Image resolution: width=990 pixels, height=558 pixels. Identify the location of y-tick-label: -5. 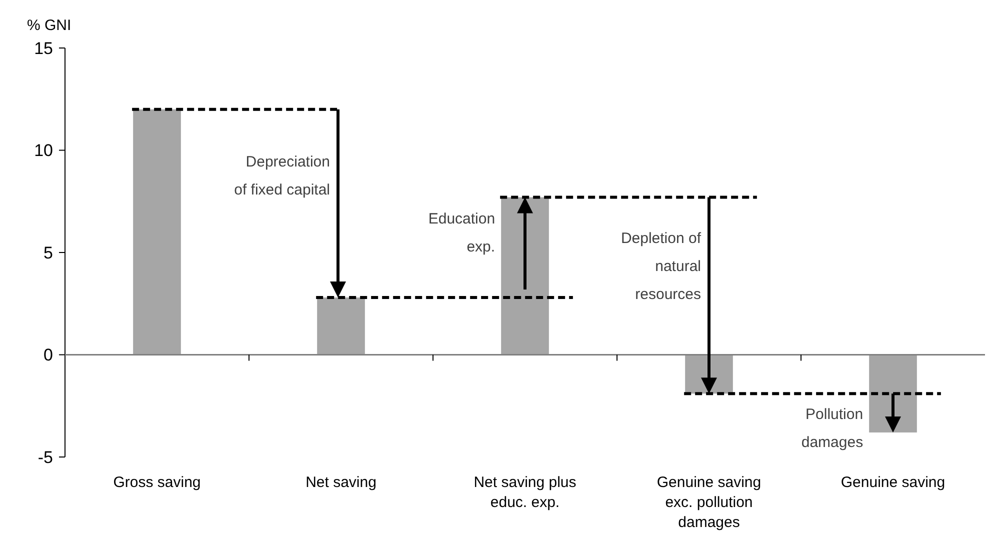
(45, 457).